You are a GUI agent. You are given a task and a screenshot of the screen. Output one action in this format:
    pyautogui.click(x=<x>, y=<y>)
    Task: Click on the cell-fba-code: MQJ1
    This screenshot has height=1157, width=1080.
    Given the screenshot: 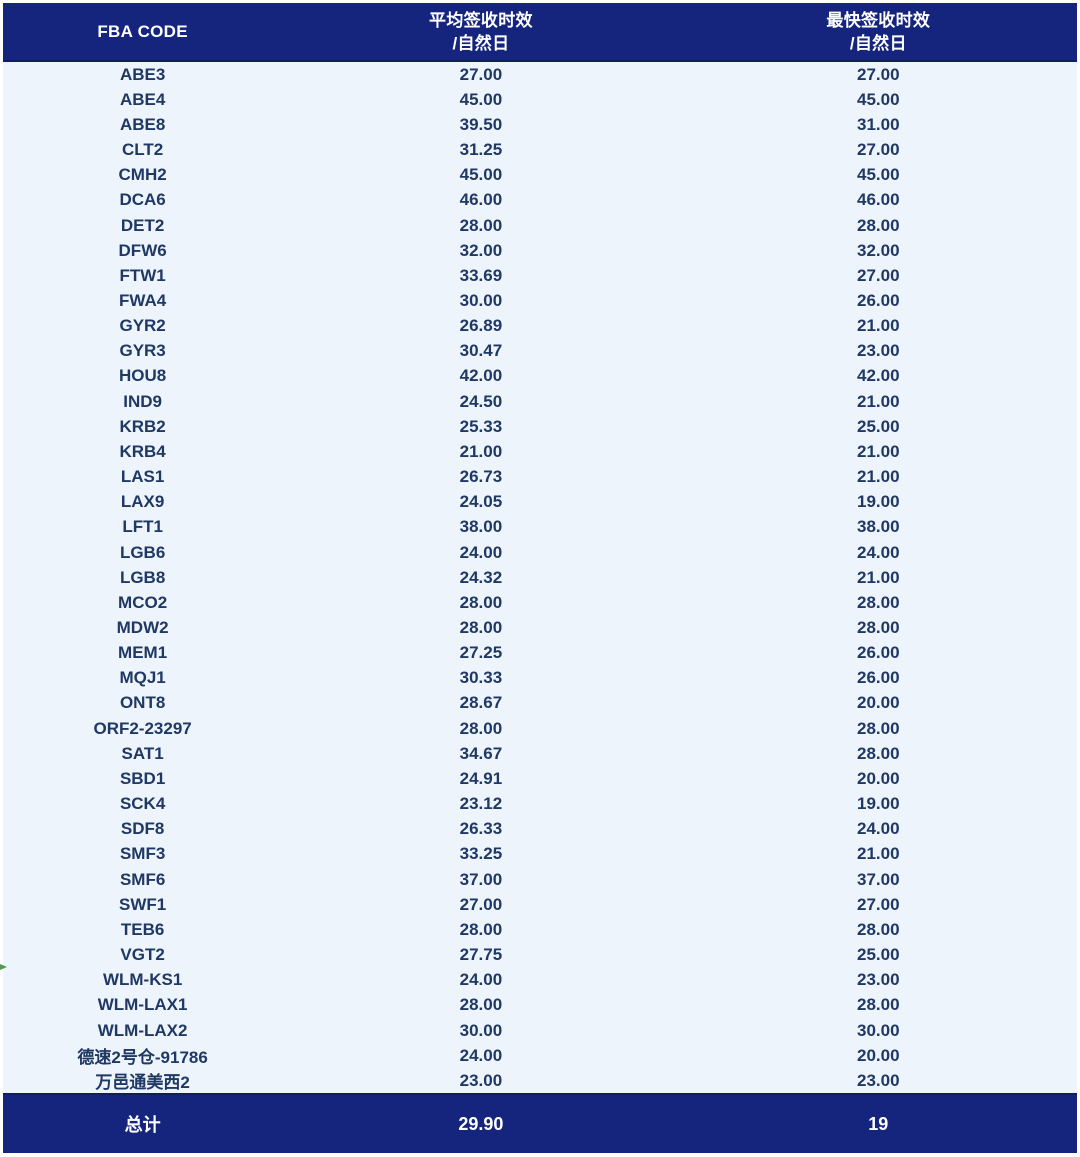 What is the action you would take?
    pyautogui.click(x=142, y=678)
    